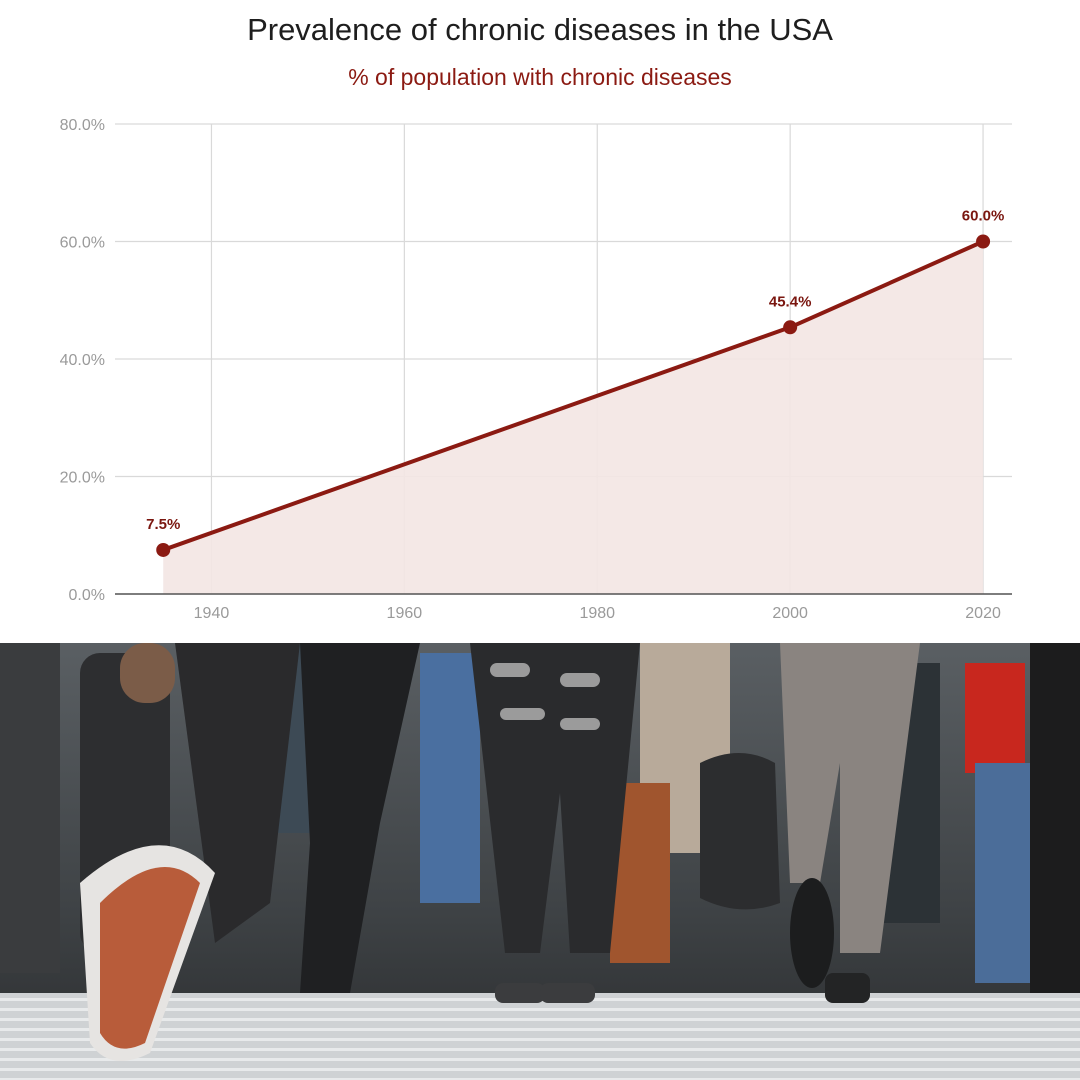  What do you see at coordinates (82, 125) in the screenshot?
I see `y-tick-label: 80.0%` at bounding box center [82, 125].